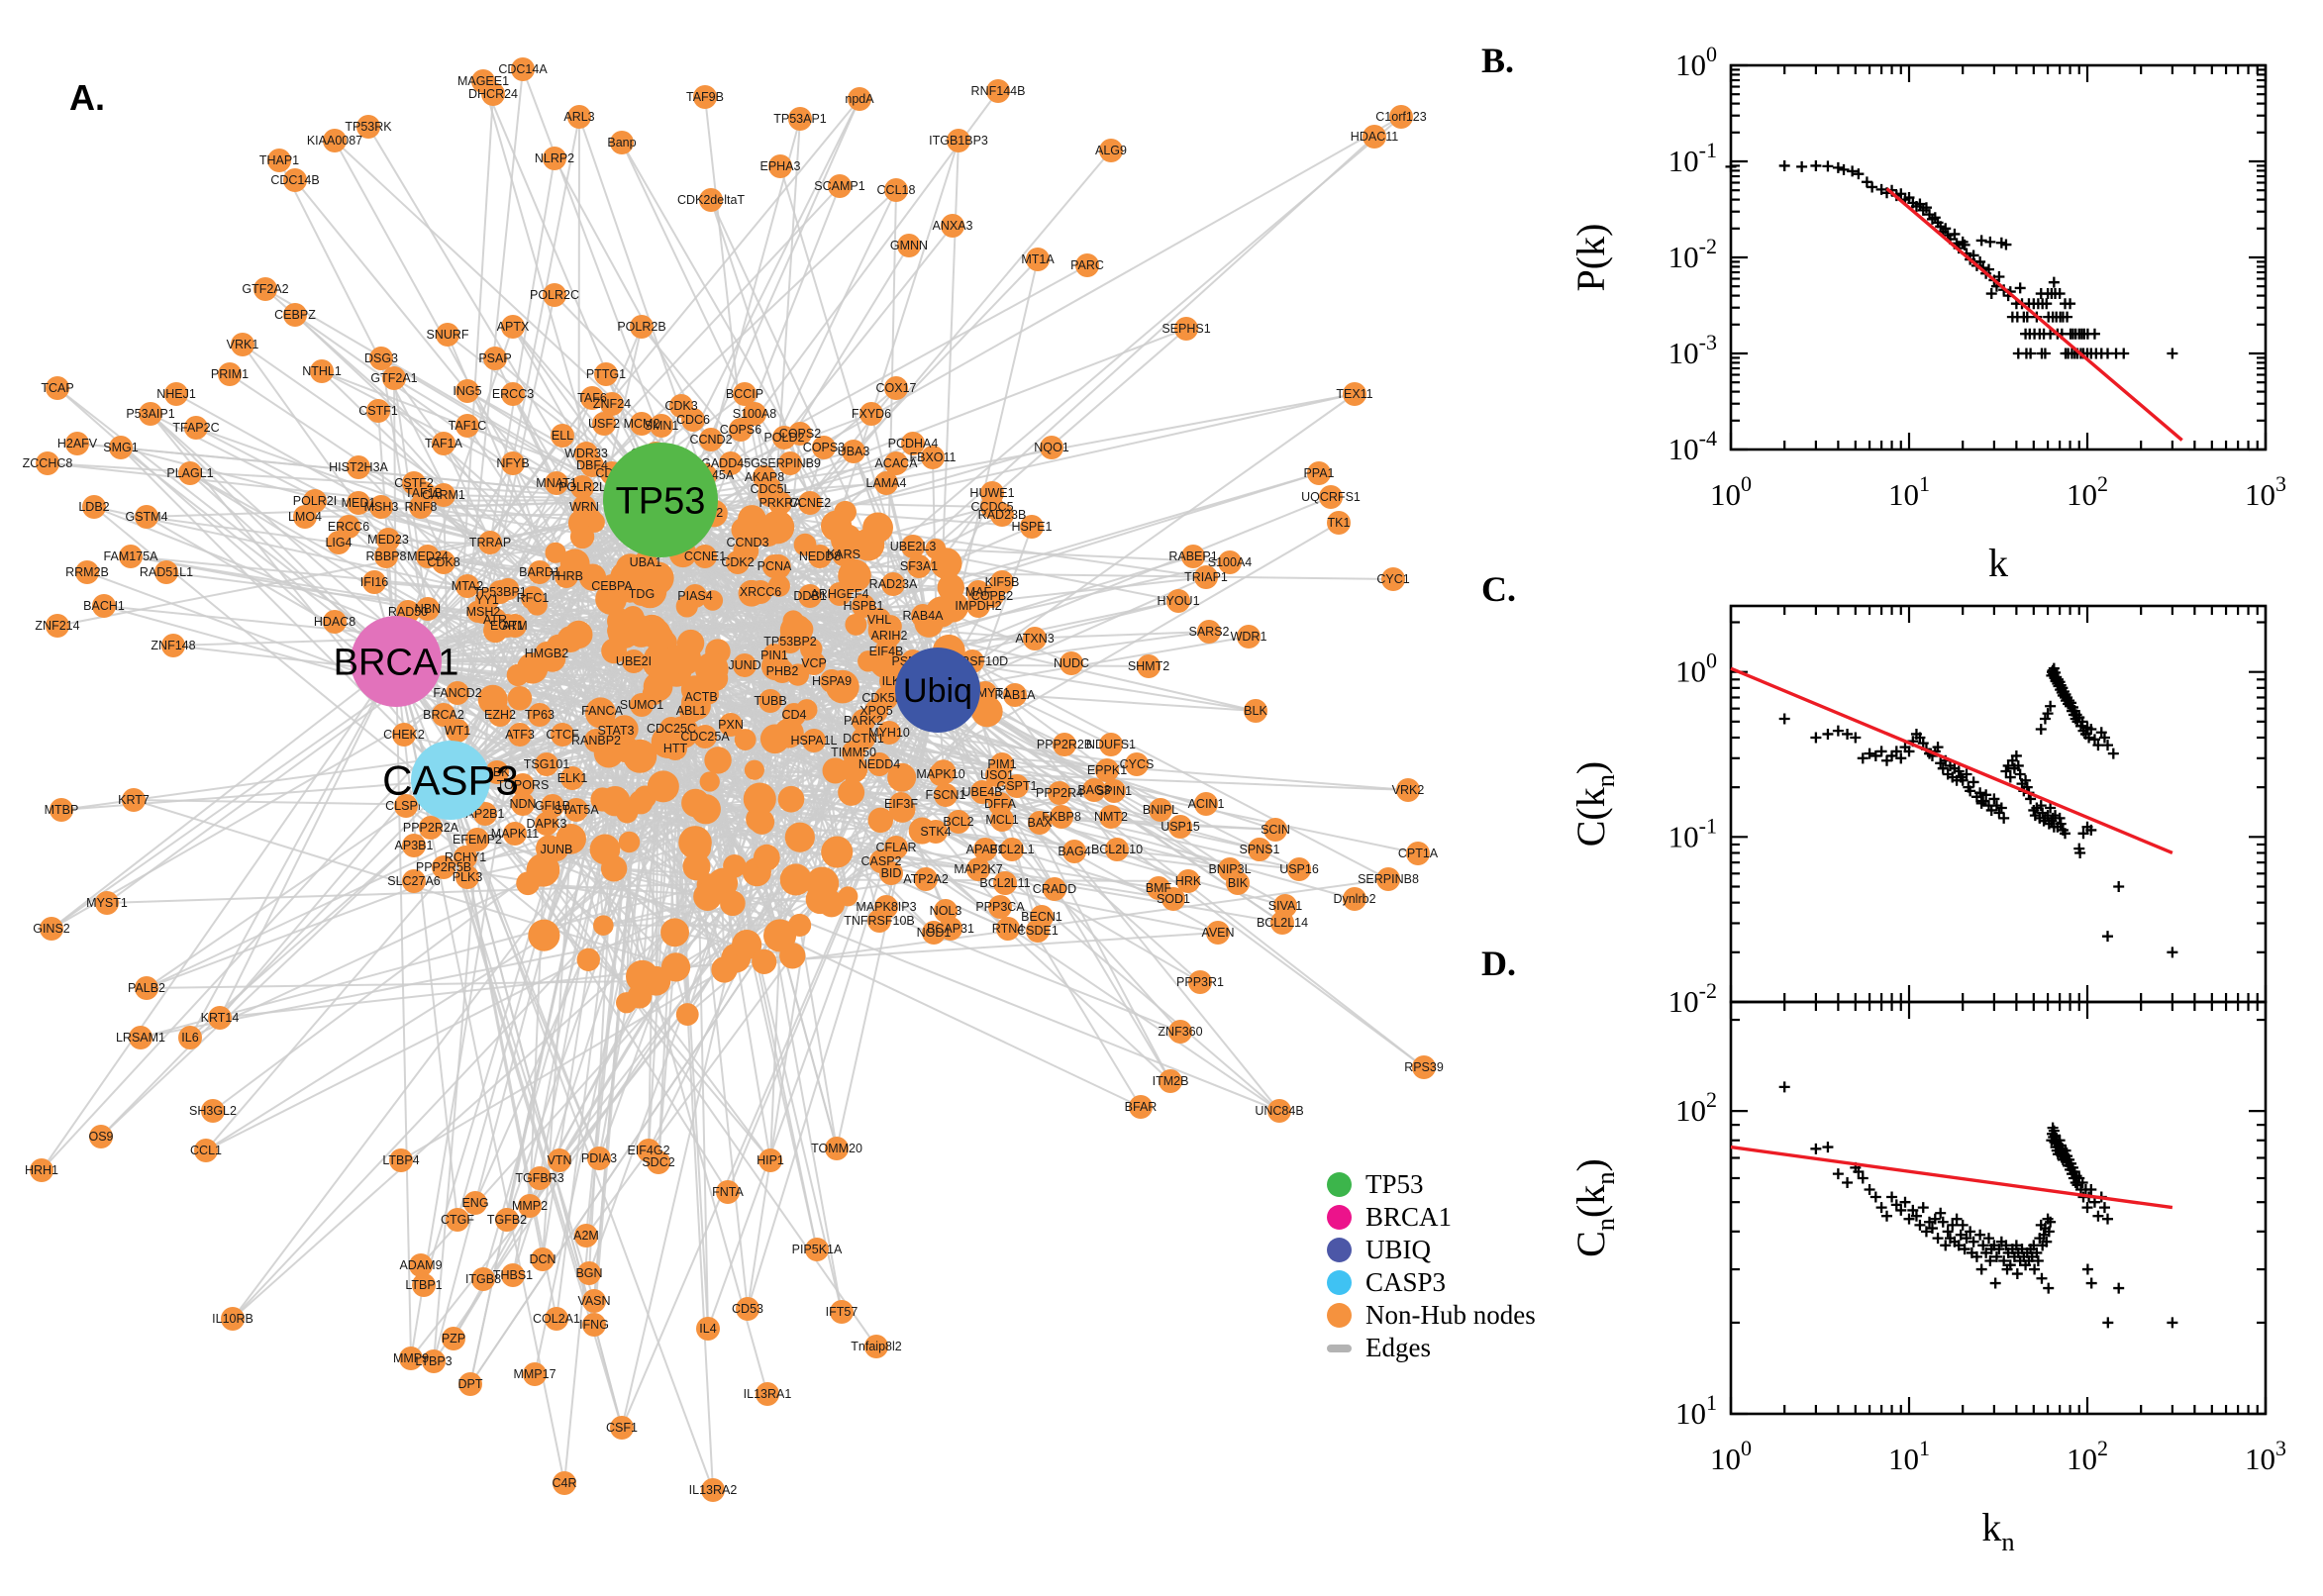 This screenshot has width=2323, height=1596. I want to click on node-label: OS9, so click(101, 1137).